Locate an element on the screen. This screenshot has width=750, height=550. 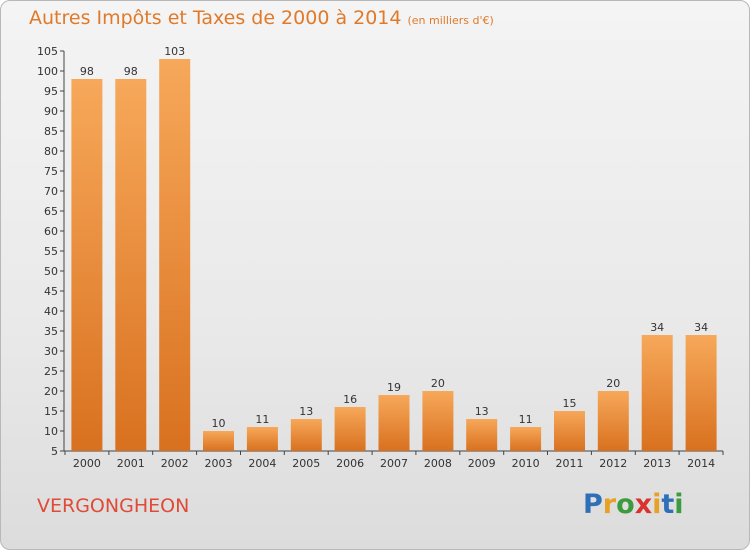
bar-2008 is located at coordinates (438, 421).